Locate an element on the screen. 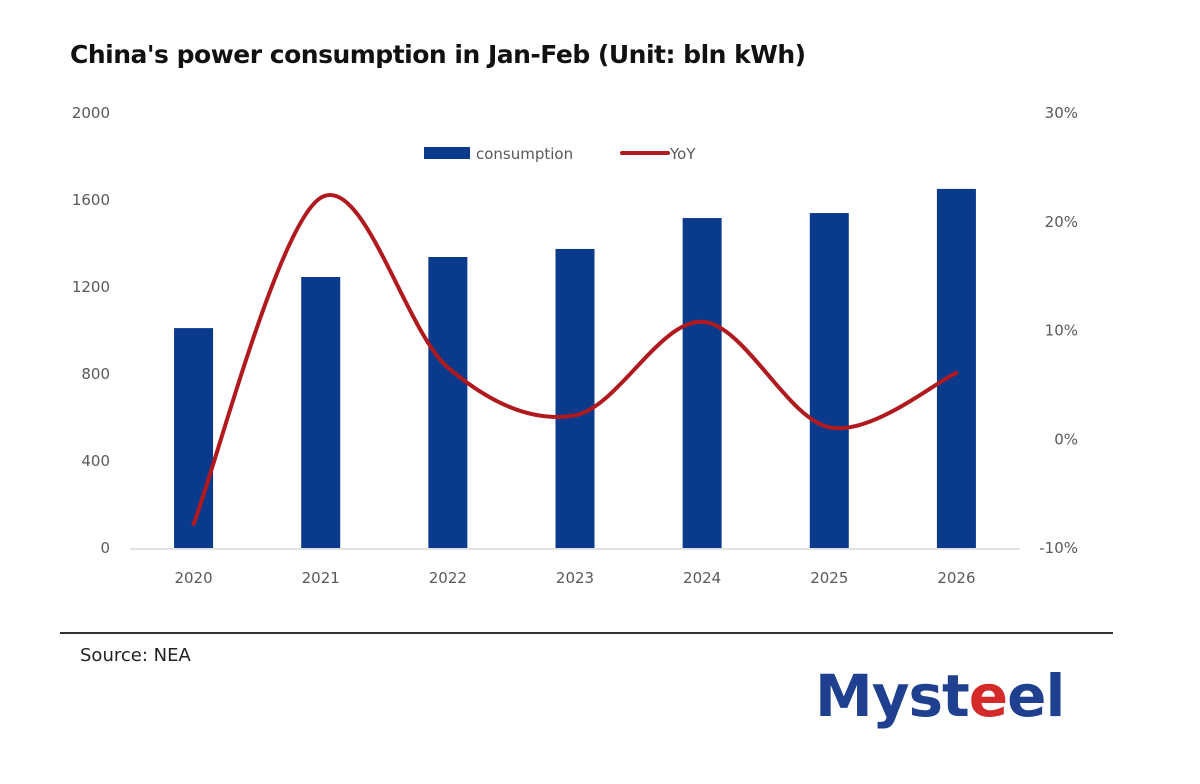  left-tick-label: 0 is located at coordinates (105, 548).